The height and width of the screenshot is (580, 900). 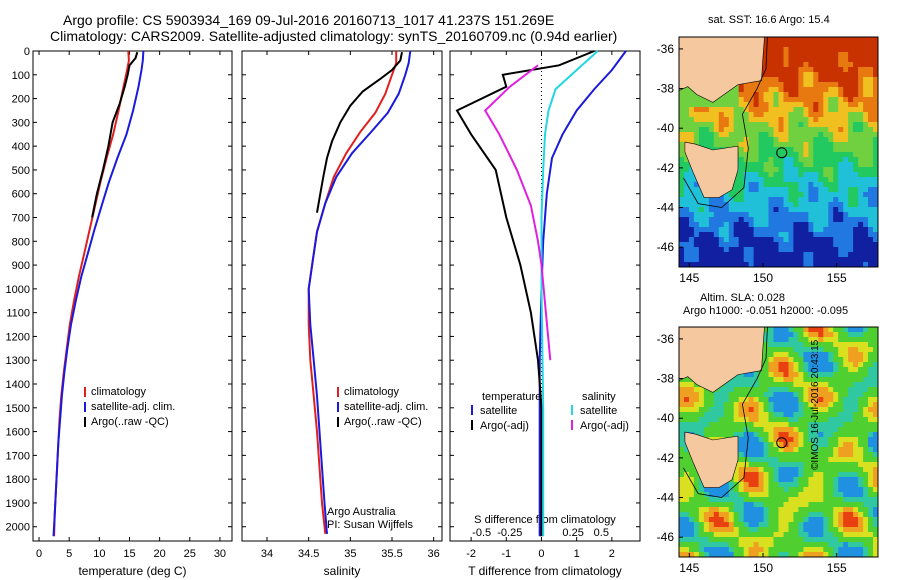 What do you see at coordinates (778, 442) in the screenshot?
I see `sla_map-map` at bounding box center [778, 442].